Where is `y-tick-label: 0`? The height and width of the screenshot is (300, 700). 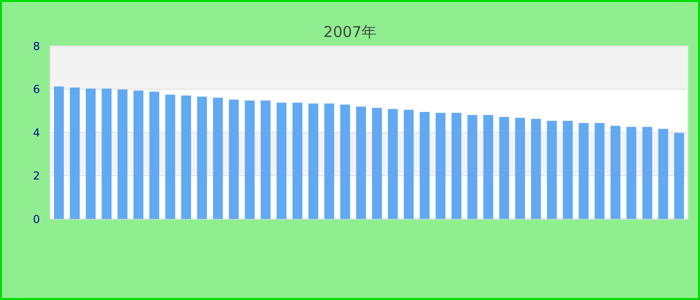 y-tick-label: 0 is located at coordinates (36, 219).